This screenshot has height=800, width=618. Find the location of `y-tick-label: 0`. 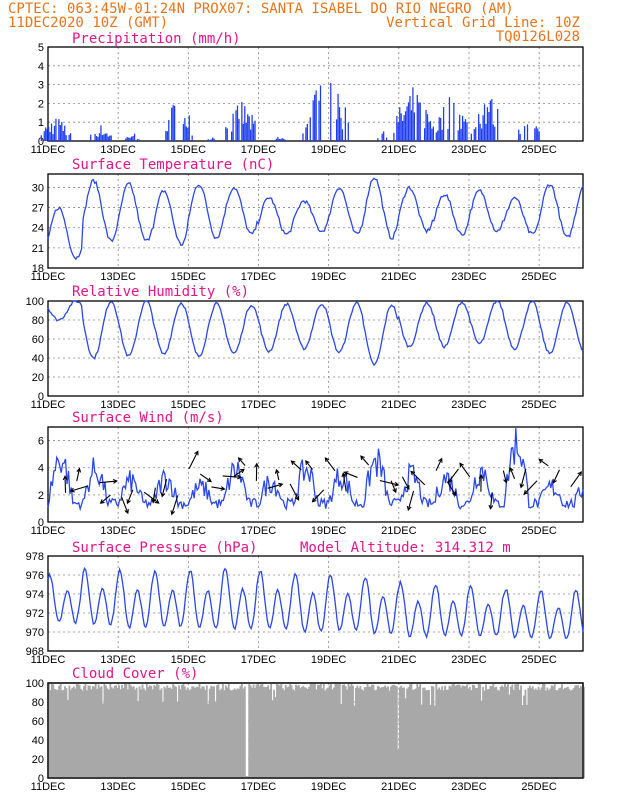

y-tick-label: 0 is located at coordinates (41, 523).